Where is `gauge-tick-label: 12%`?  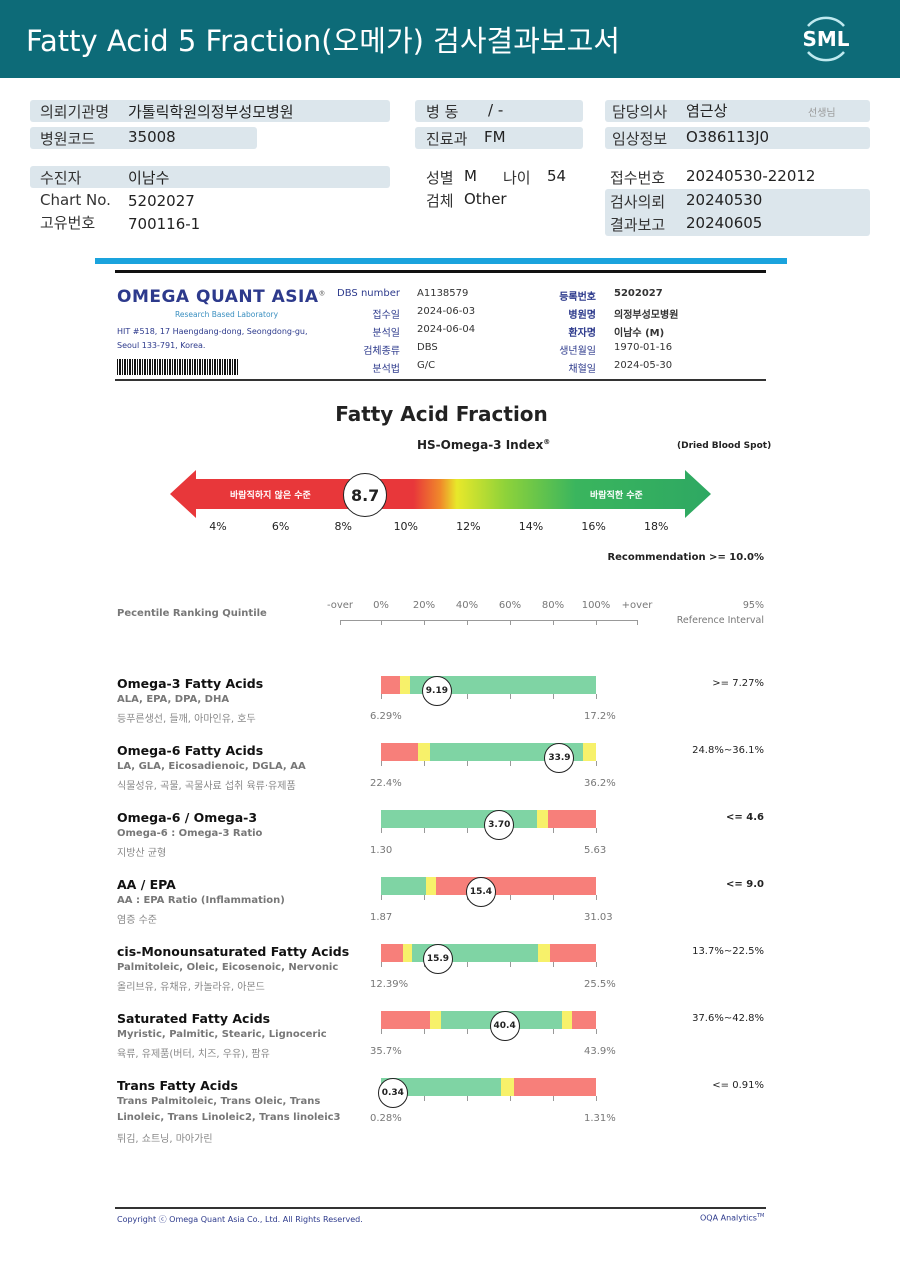
gauge-tick-label: 12% is located at coordinates (468, 526).